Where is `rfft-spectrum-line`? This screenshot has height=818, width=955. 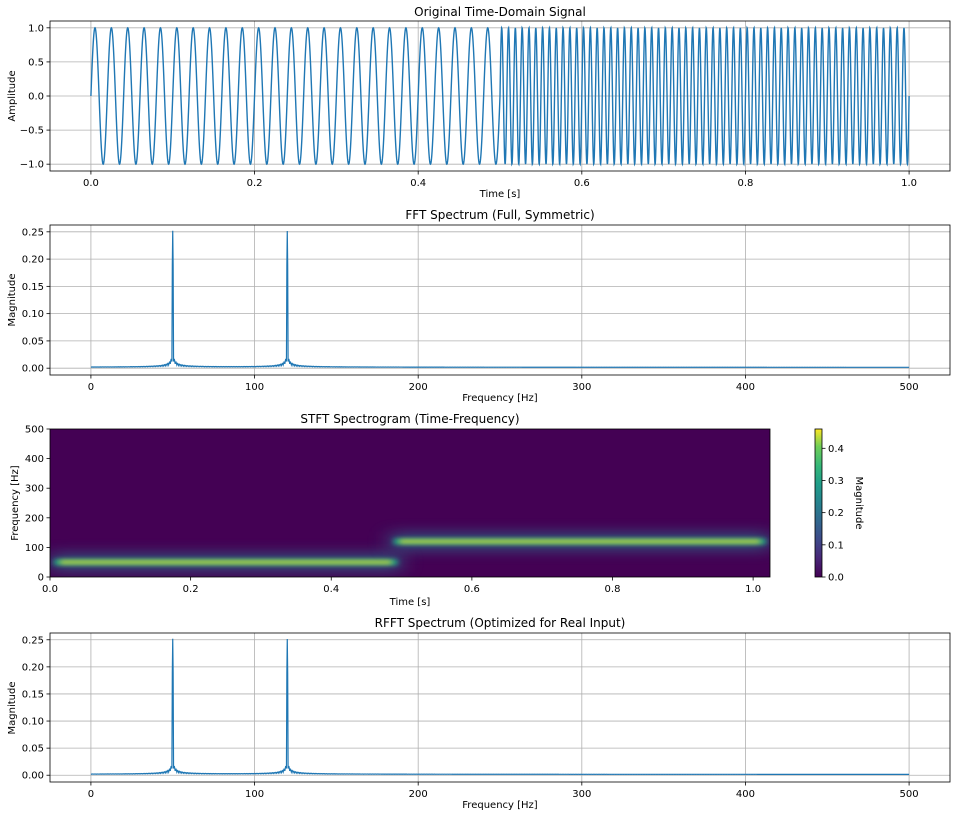 rfft-spectrum-line is located at coordinates (500, 706).